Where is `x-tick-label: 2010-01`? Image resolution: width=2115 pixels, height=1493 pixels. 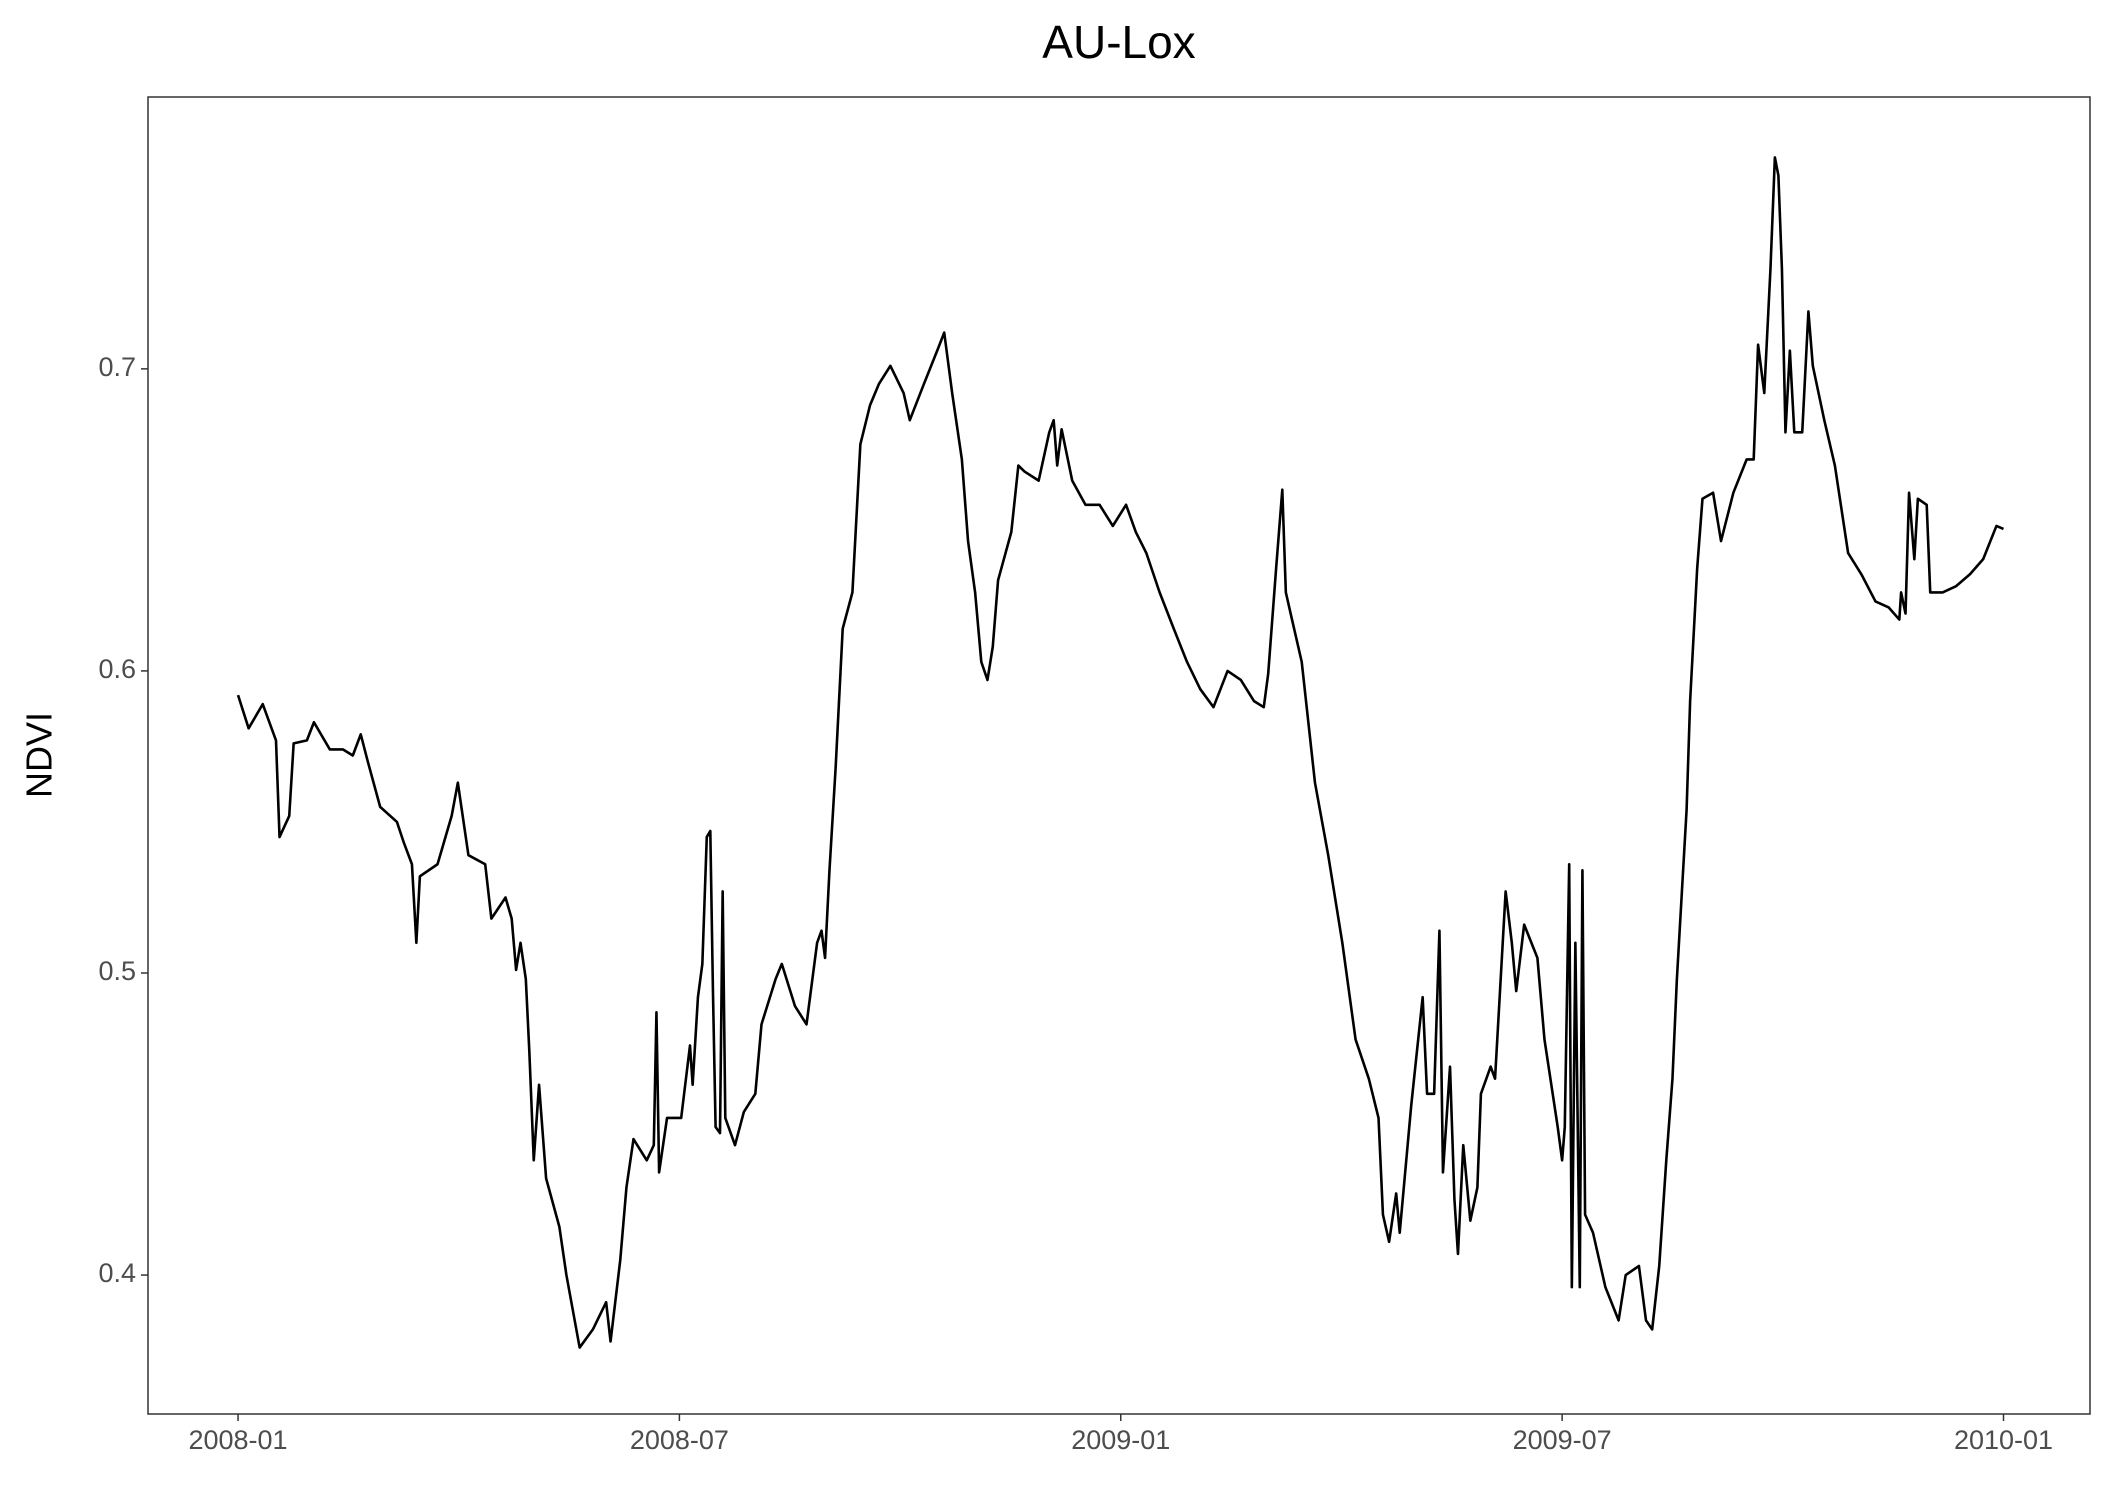
x-tick-label: 2010-01 is located at coordinates (2003, 1440).